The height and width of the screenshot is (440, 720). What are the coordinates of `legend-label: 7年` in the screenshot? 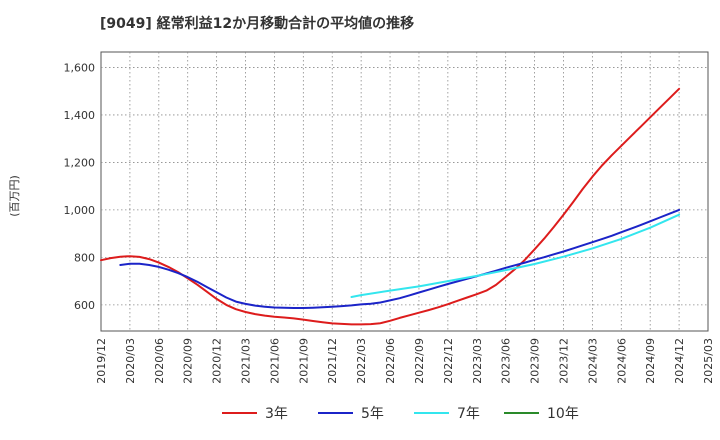 It's located at (468, 414).